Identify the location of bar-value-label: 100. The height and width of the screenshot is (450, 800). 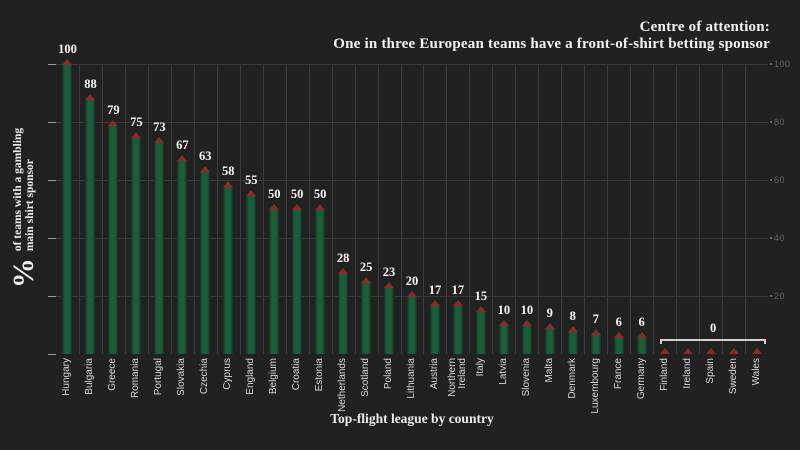
(67, 49).